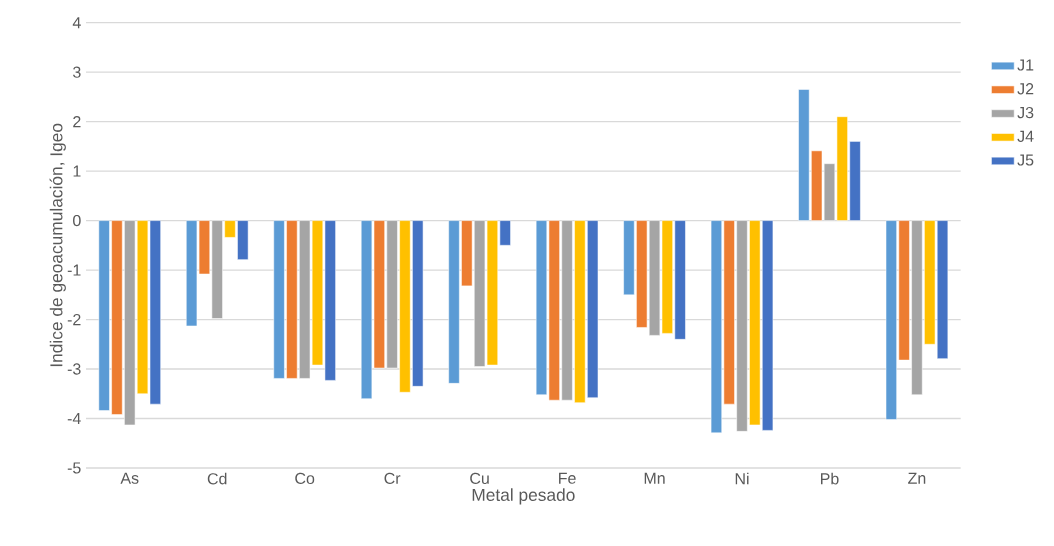  Describe the element at coordinates (57, 245) in the screenshot. I see `y-axis-title: Indice de geoacumulación, Igeo` at that location.